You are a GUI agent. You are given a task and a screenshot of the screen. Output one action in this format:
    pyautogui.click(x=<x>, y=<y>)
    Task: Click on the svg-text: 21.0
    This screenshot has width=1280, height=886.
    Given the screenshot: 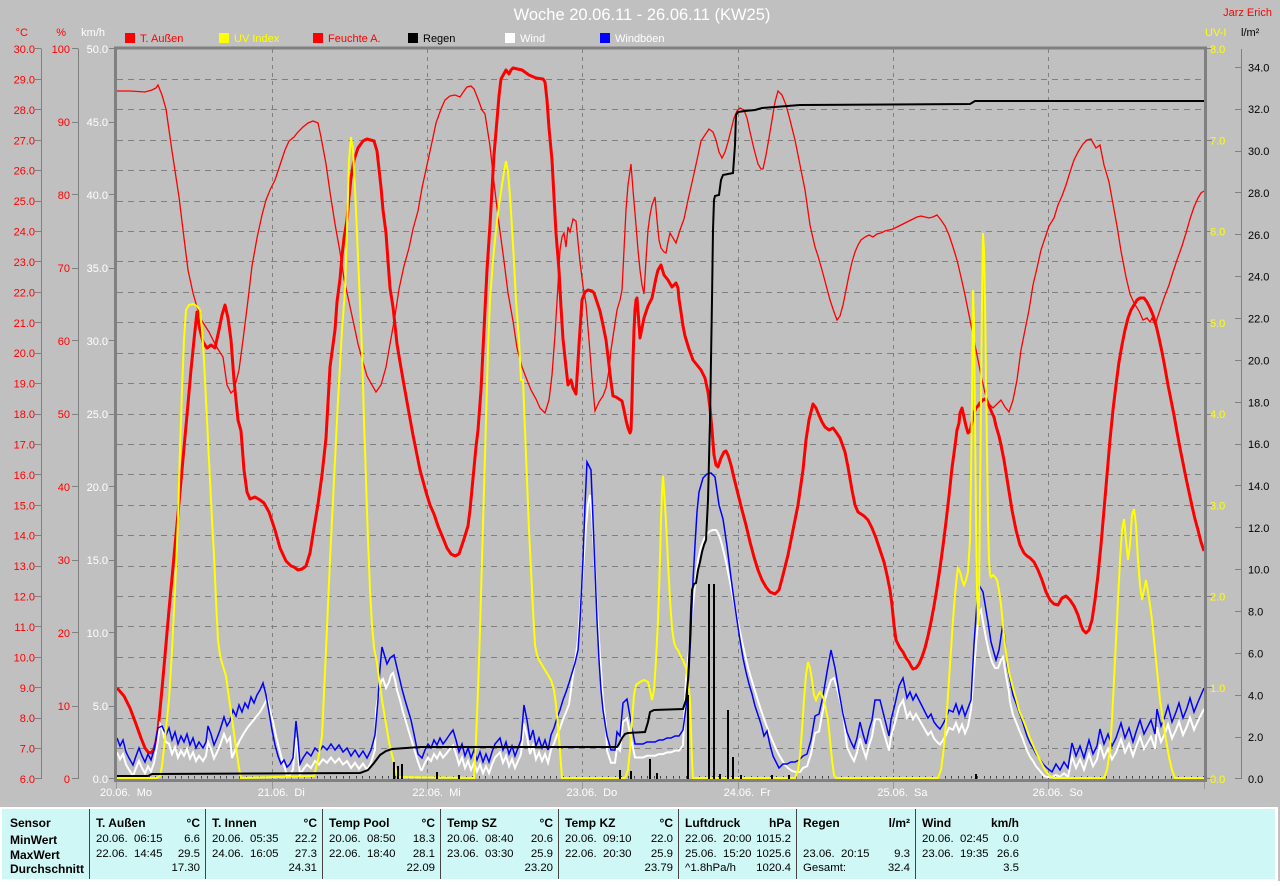 What is the action you would take?
    pyautogui.click(x=24, y=324)
    